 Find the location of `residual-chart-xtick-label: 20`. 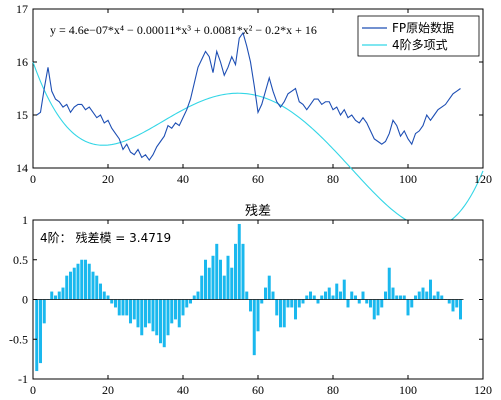

residual-chart-xtick-label: 20 is located at coordinates (108, 390).